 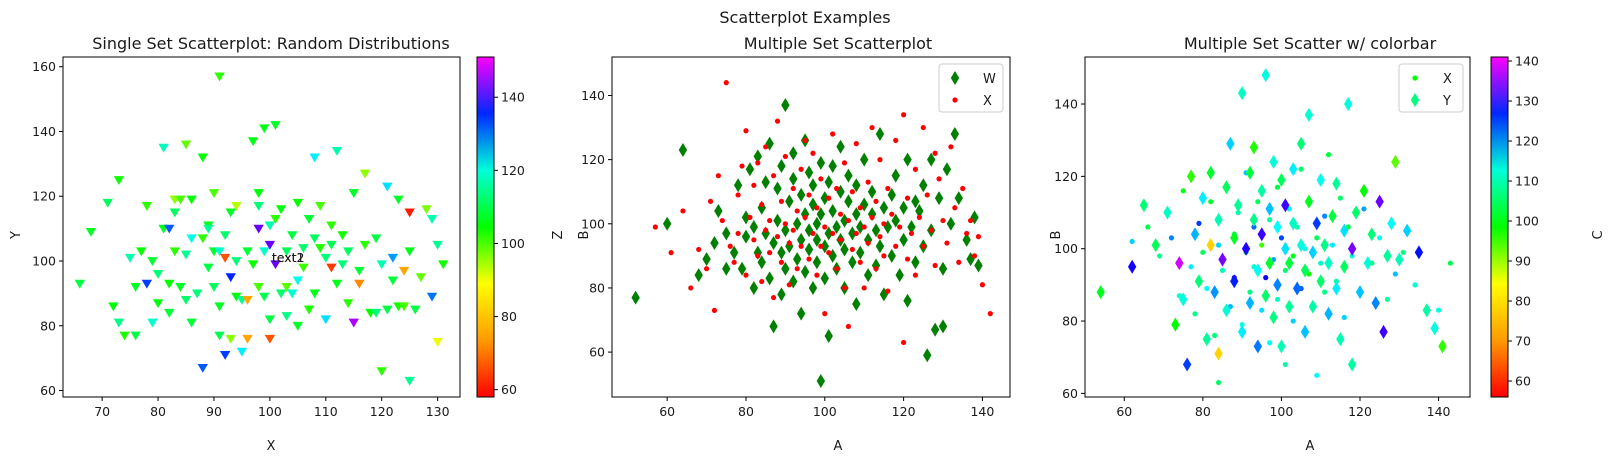 What do you see at coordinates (44, 66) in the screenshot?
I see `y-tick-label: 160` at bounding box center [44, 66].